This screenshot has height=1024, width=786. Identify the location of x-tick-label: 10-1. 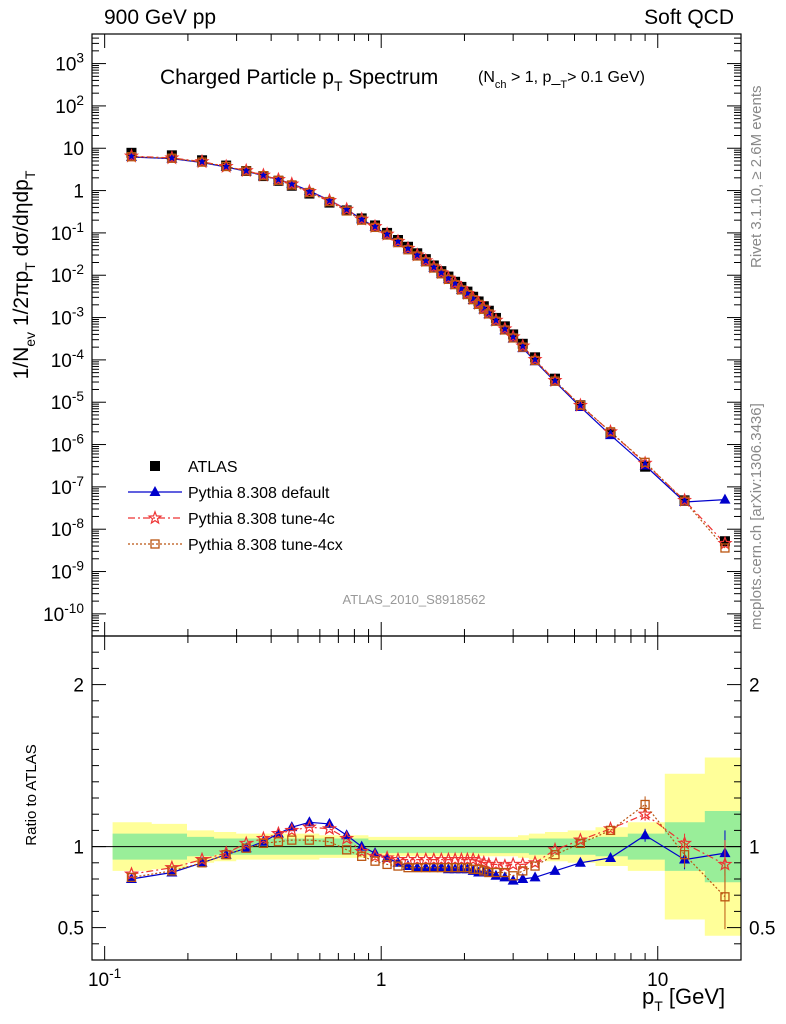
(104, 978).